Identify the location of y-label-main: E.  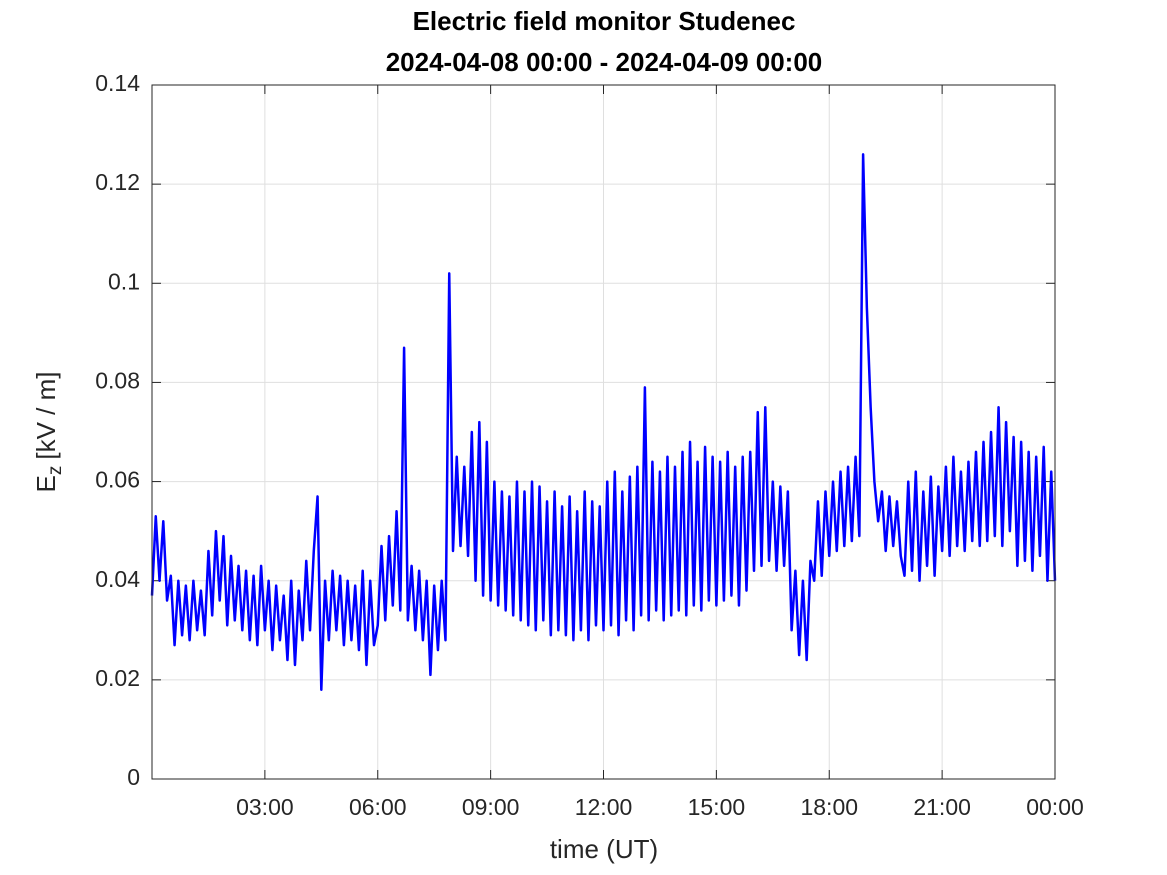
(46, 483).